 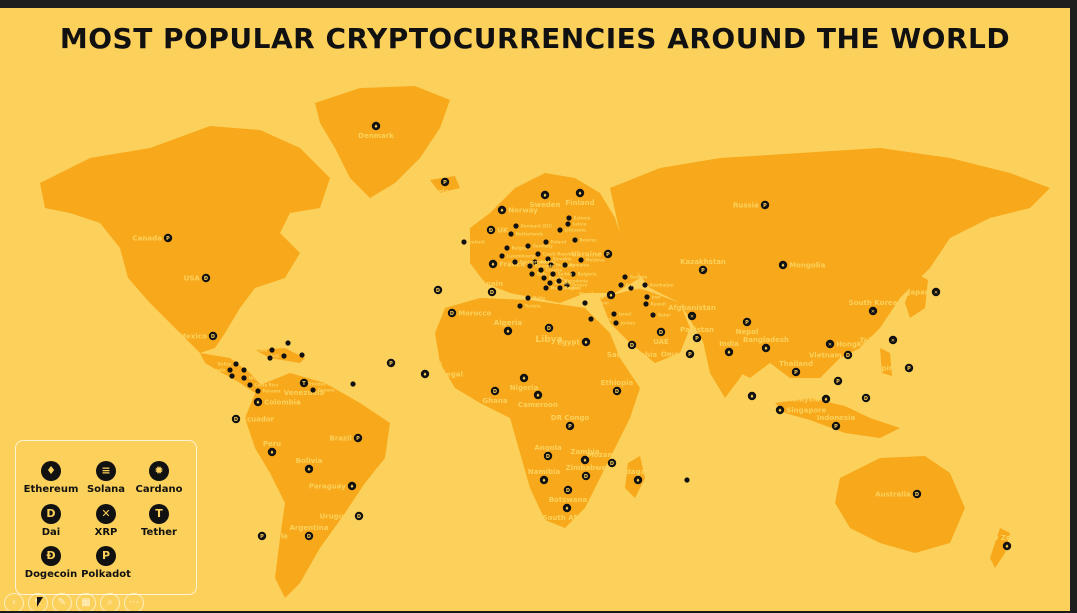 I want to click on country-label: Cuba, so click(x=262, y=349).